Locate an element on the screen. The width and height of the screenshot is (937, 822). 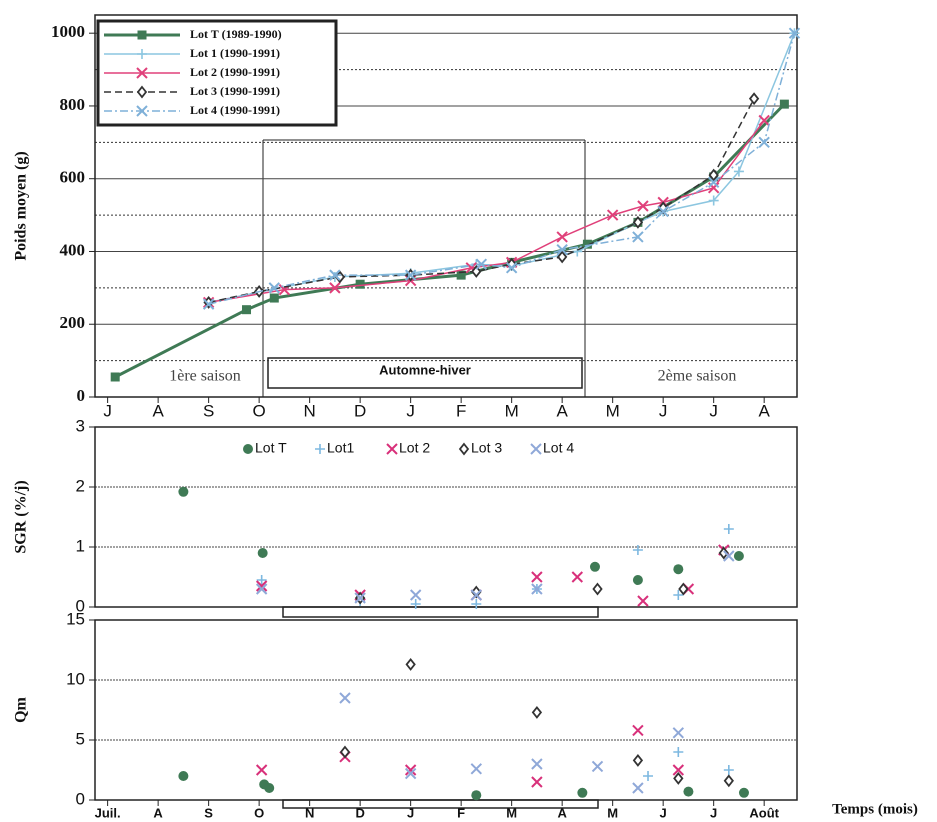
x-tick-label: F is located at coordinates (461, 812).